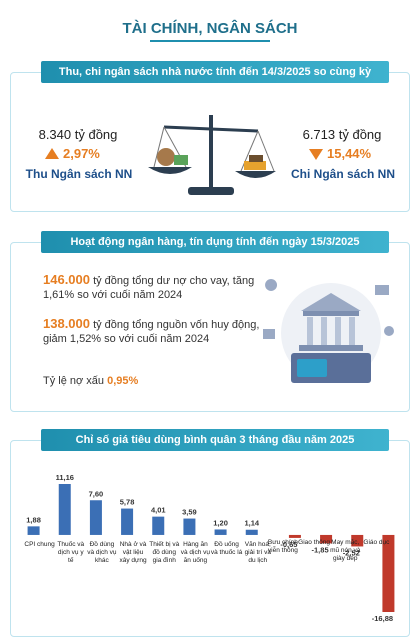 The image size is (420, 640). I want to click on bank-illustration, so click(328, 331).